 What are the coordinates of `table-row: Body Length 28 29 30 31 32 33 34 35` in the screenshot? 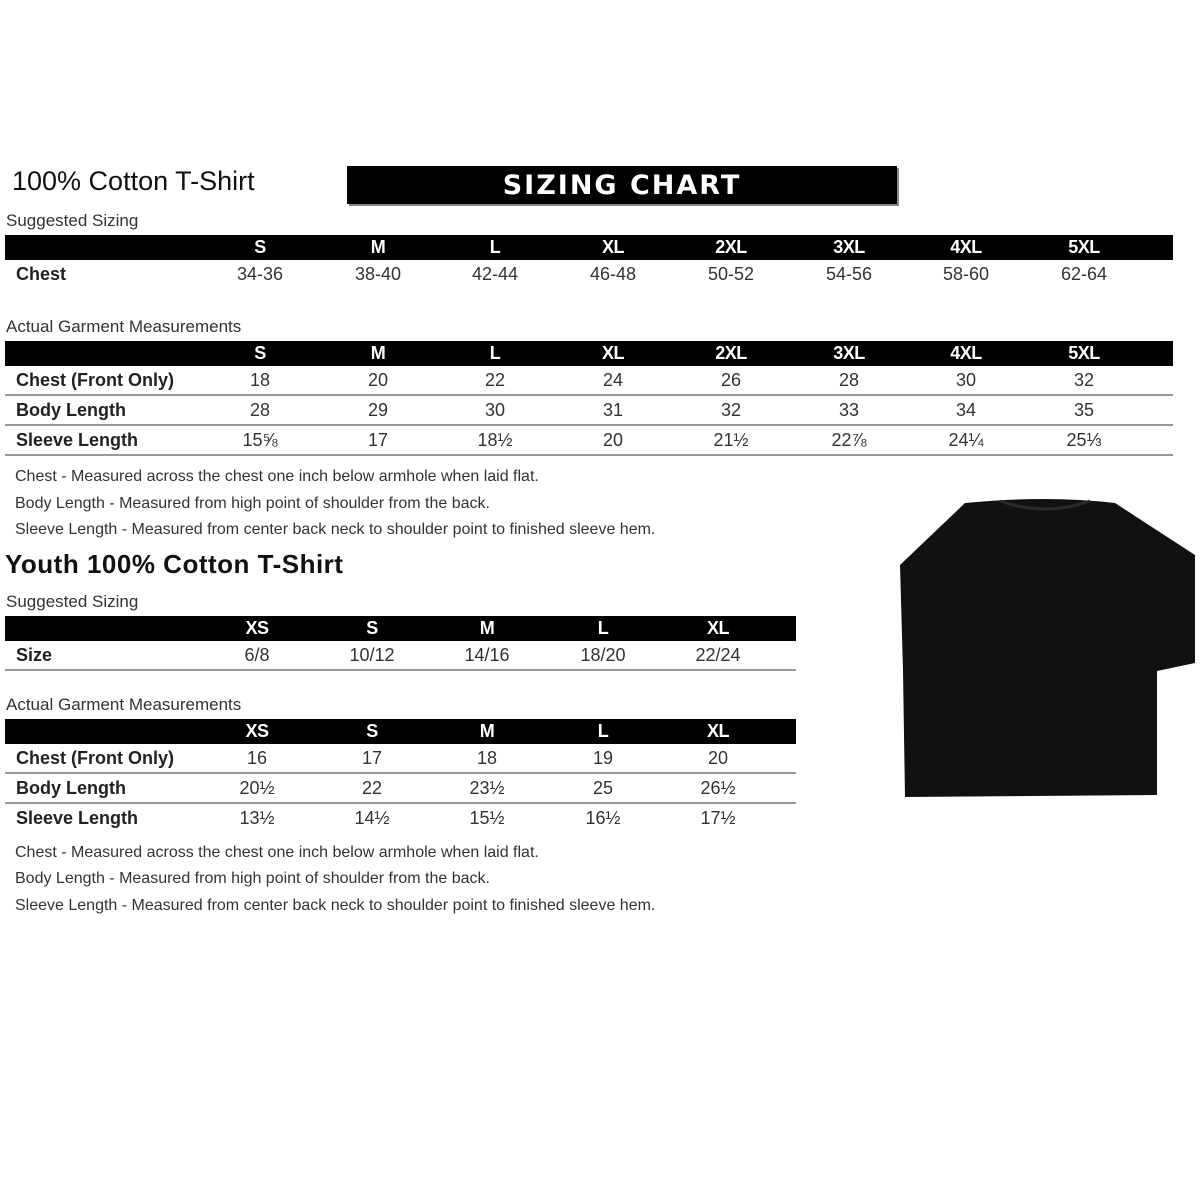 It's located at (589, 411).